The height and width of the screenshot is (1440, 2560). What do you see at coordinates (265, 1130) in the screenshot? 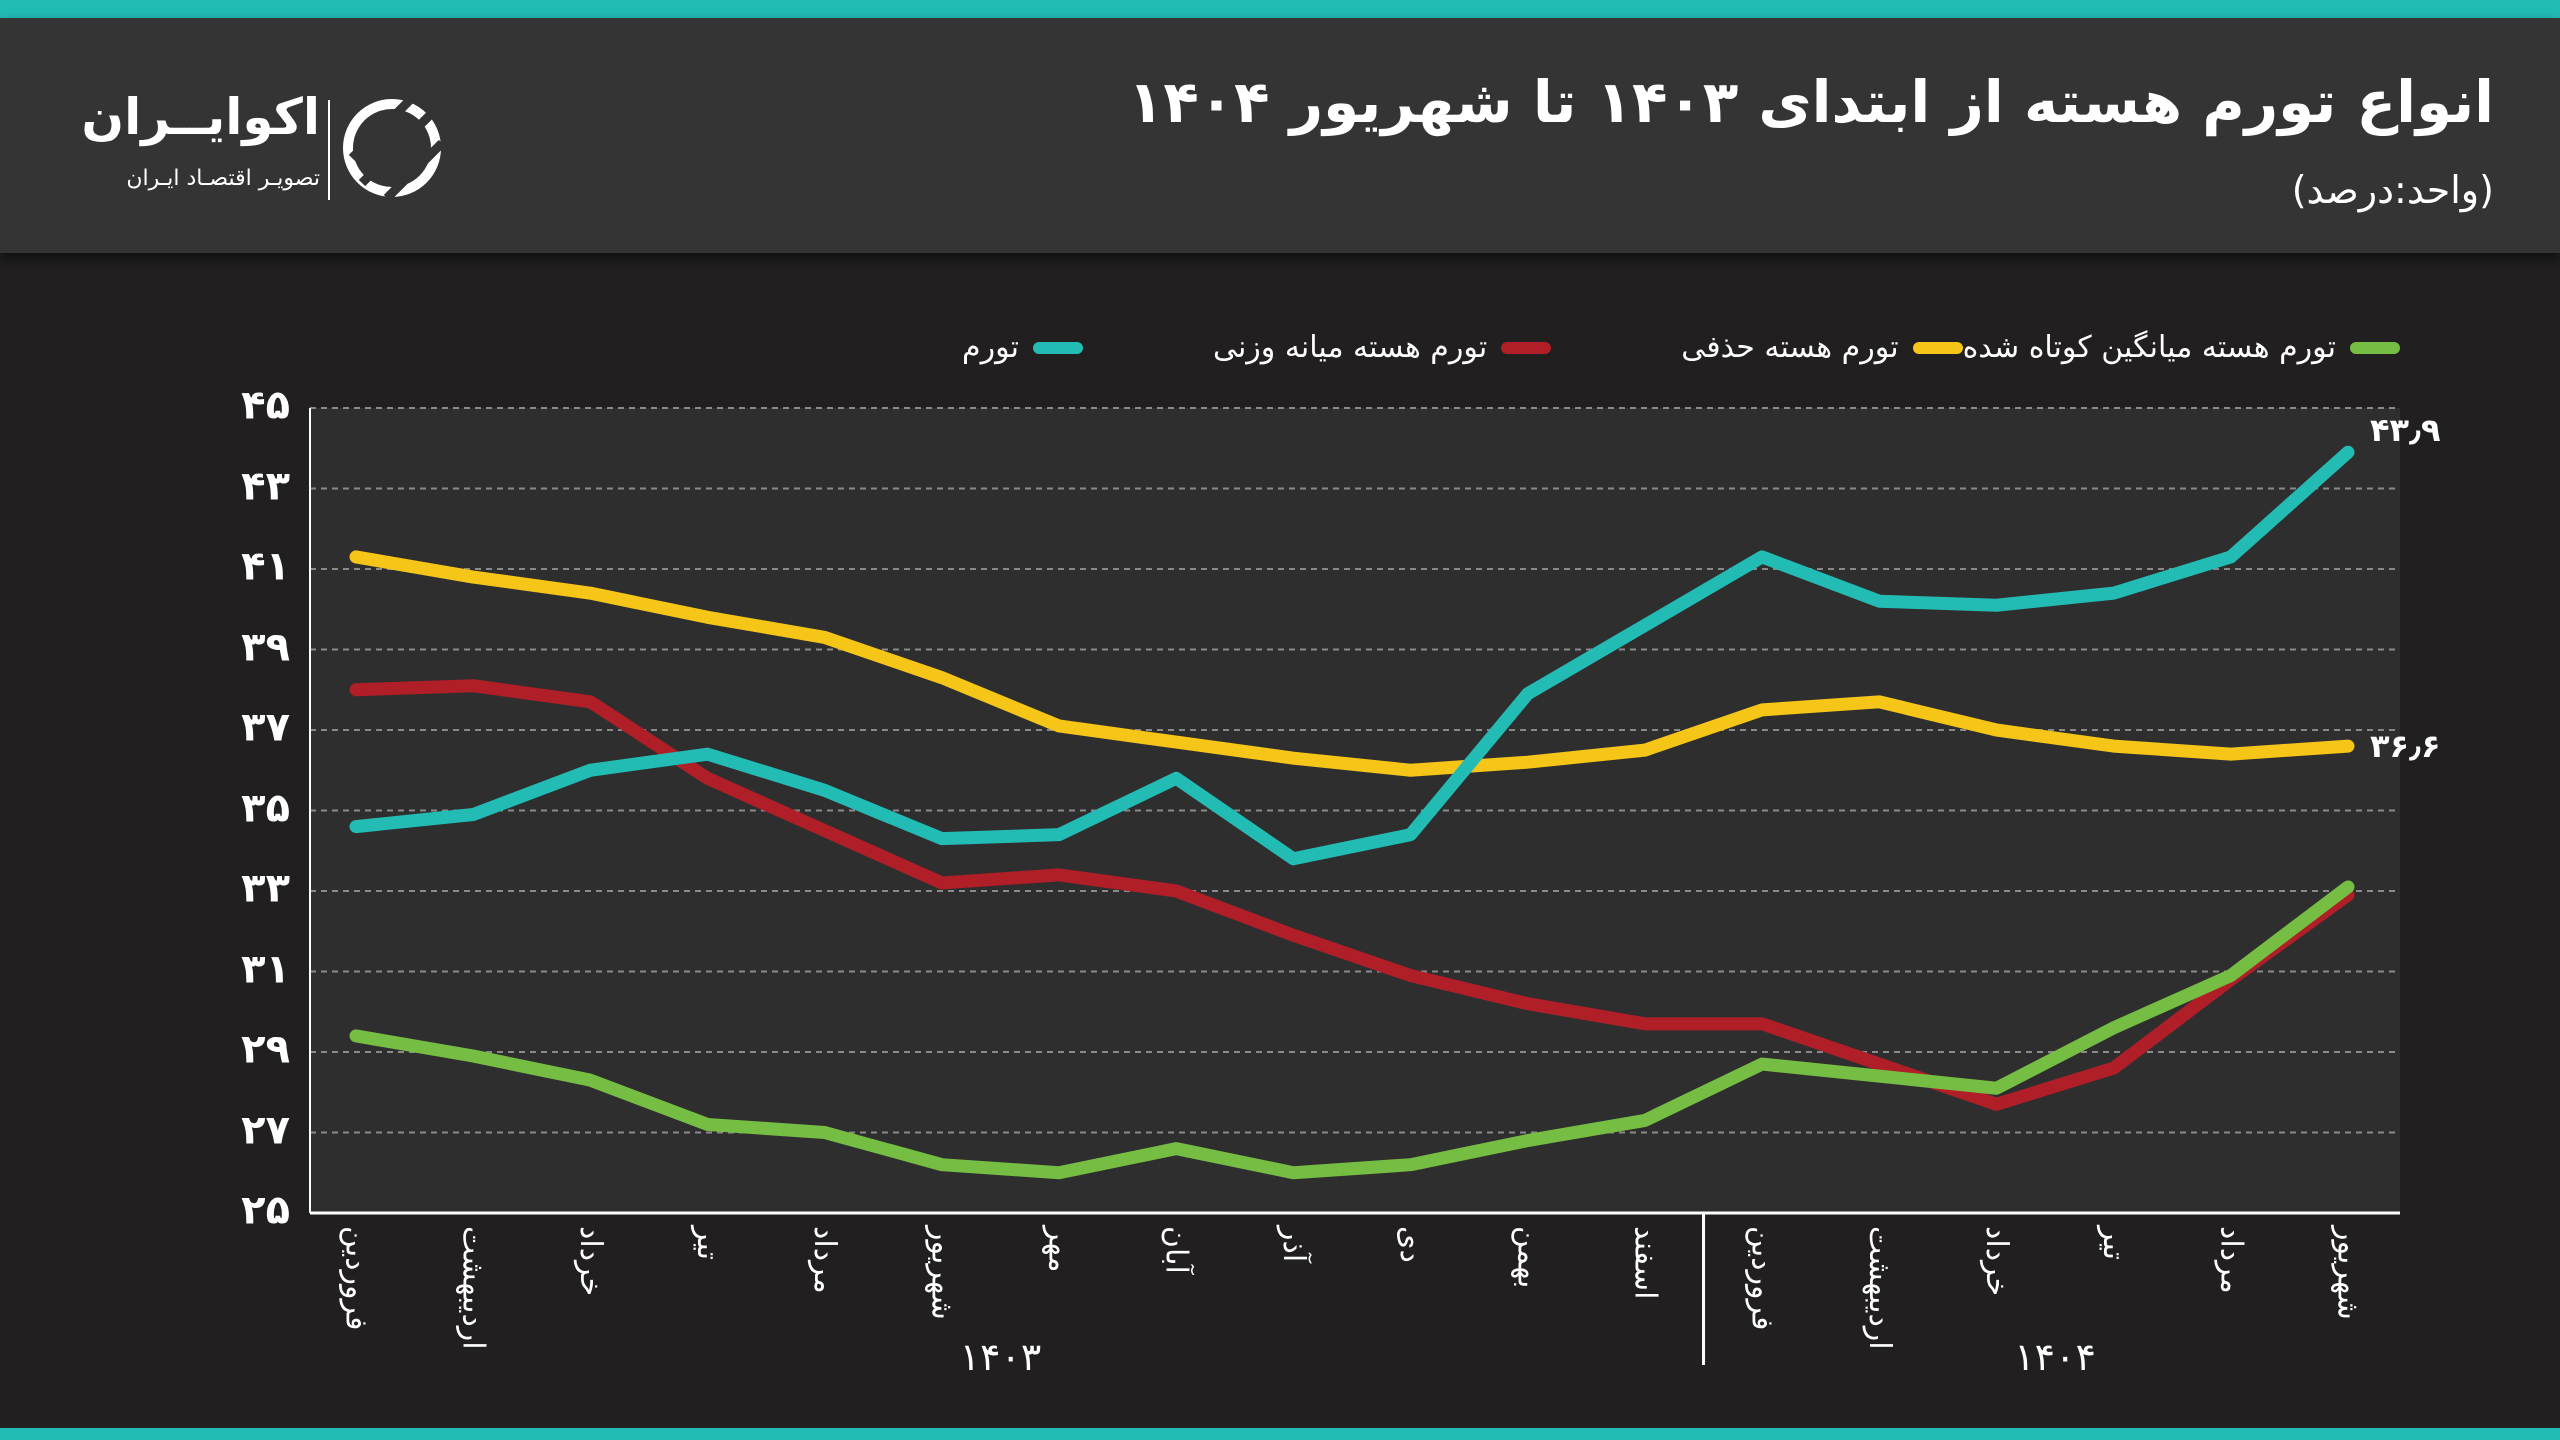
I see `y-tick-label: ۲۷` at bounding box center [265, 1130].